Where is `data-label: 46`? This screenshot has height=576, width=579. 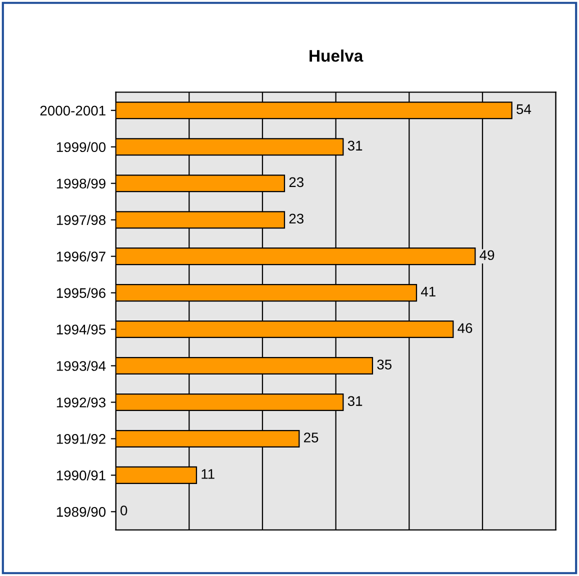
data-label: 46 is located at coordinates (465, 328).